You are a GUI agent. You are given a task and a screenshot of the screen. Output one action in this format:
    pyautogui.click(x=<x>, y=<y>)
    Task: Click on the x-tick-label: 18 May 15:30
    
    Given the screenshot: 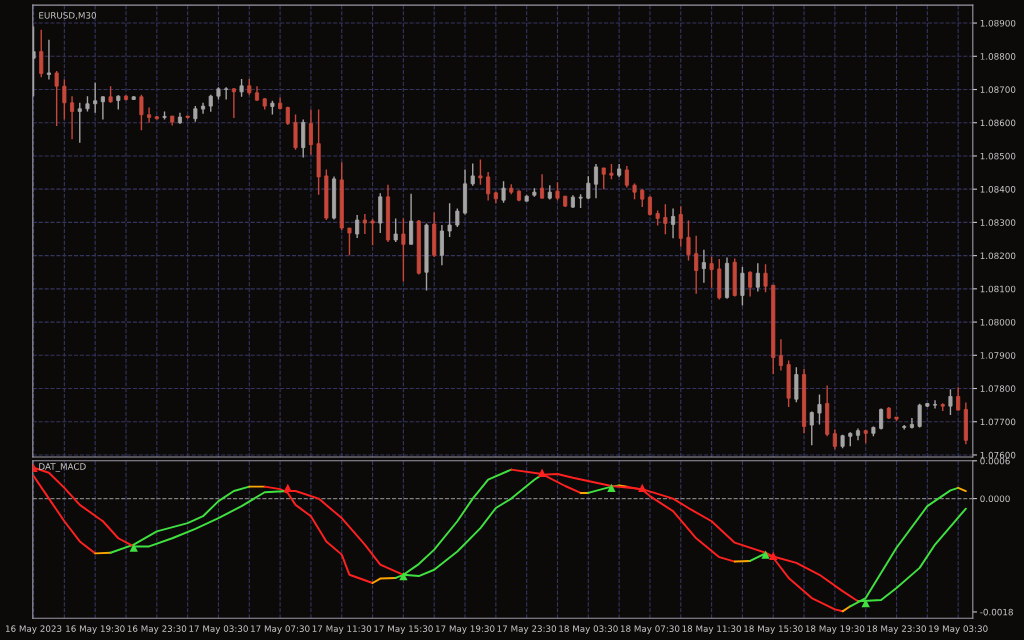 What is the action you would take?
    pyautogui.click(x=773, y=629)
    